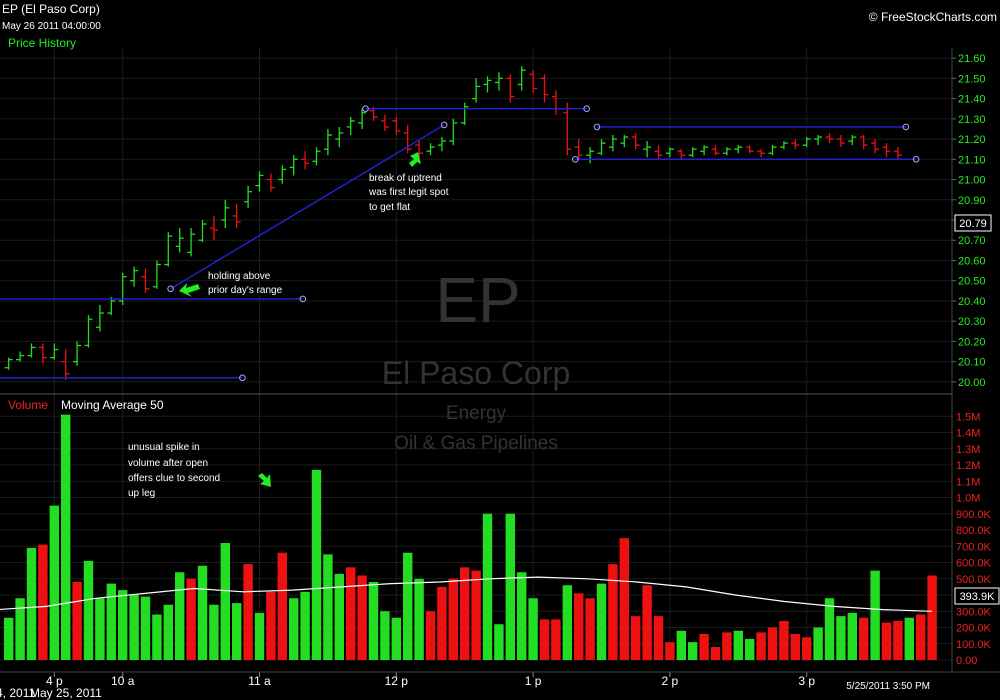  What do you see at coordinates (17, 693) in the screenshot?
I see `footer-date-partial: 4, 2011` at bounding box center [17, 693].